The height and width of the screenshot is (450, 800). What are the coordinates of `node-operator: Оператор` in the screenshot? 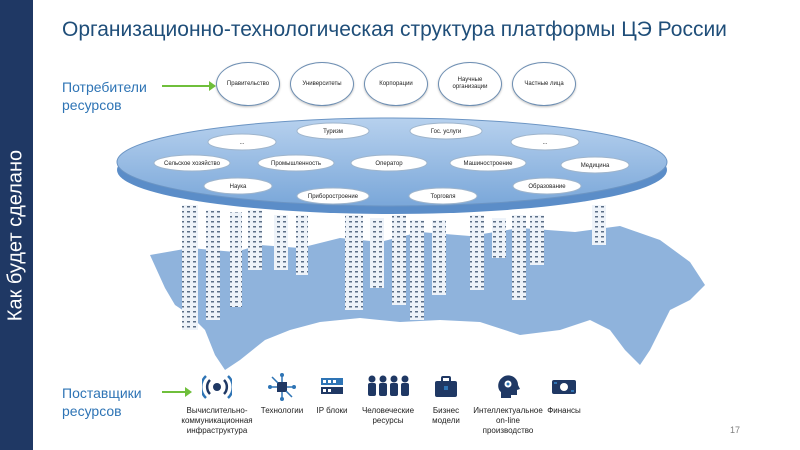 It's located at (389, 163).